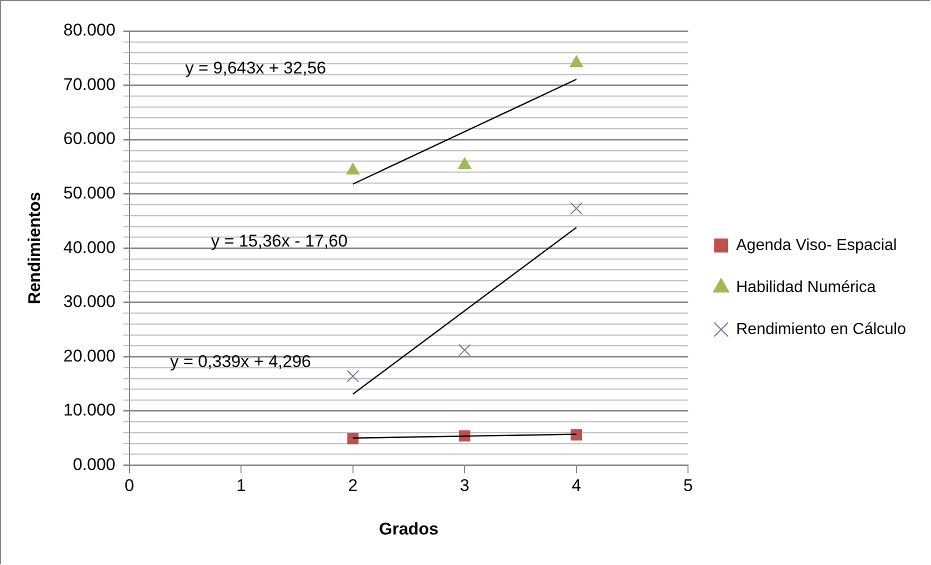 The image size is (931, 565). What do you see at coordinates (353, 486) in the screenshot?
I see `x-tick-label: 2` at bounding box center [353, 486].